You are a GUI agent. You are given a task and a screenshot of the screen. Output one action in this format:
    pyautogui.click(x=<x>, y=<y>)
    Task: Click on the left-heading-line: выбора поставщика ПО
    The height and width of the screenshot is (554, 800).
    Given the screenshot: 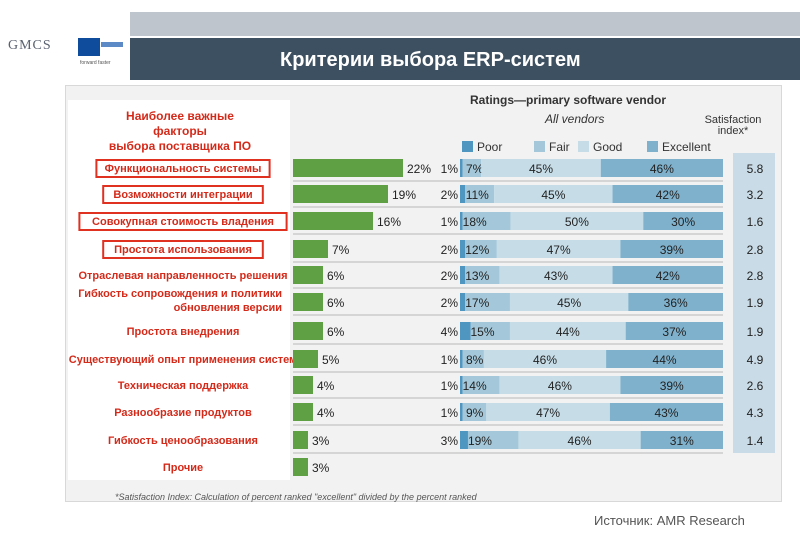 What is the action you would take?
    pyautogui.click(x=180, y=146)
    